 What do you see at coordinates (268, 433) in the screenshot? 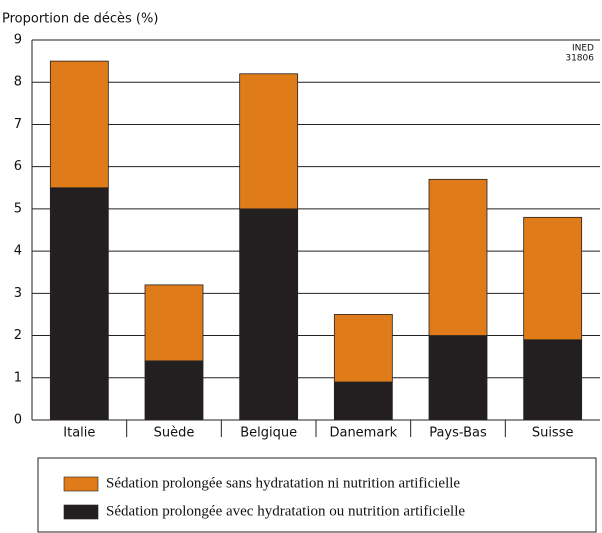
I see `x-tick-label: Belgique` at bounding box center [268, 433].